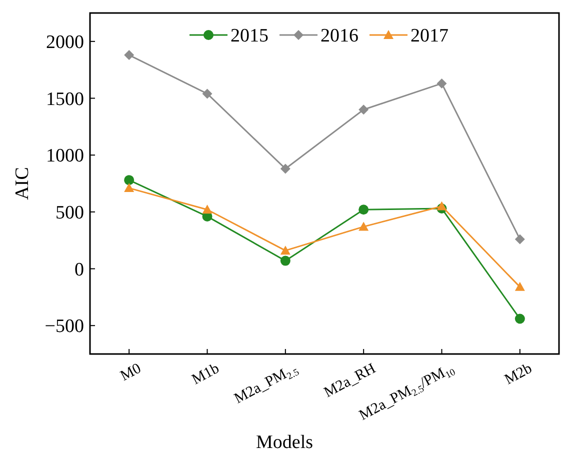  Describe the element at coordinates (79, 269) in the screenshot. I see `y-tick-label: 0` at that location.